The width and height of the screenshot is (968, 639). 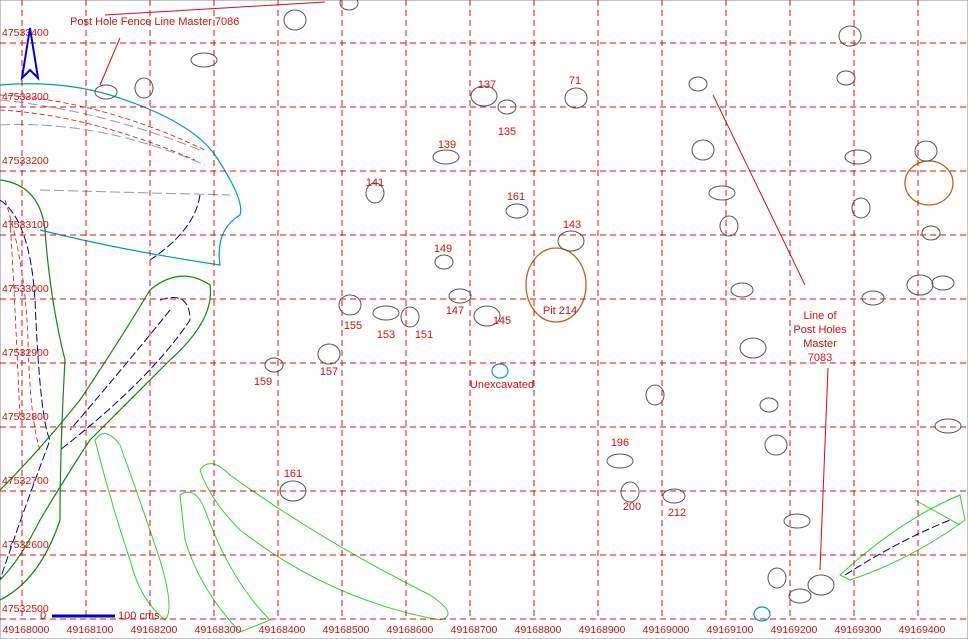 What do you see at coordinates (602, 630) in the screenshot?
I see `x-coordinate: 49168900` at bounding box center [602, 630].